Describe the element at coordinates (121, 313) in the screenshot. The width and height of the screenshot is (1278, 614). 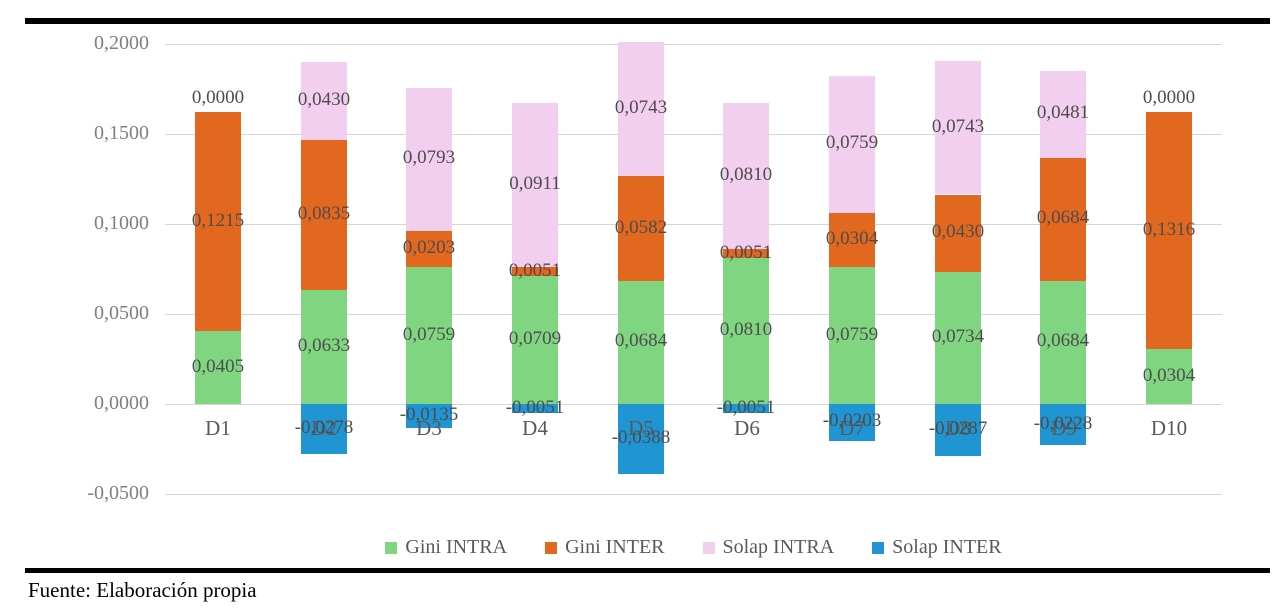
I see `y-tick-label: 0,0500` at that location.